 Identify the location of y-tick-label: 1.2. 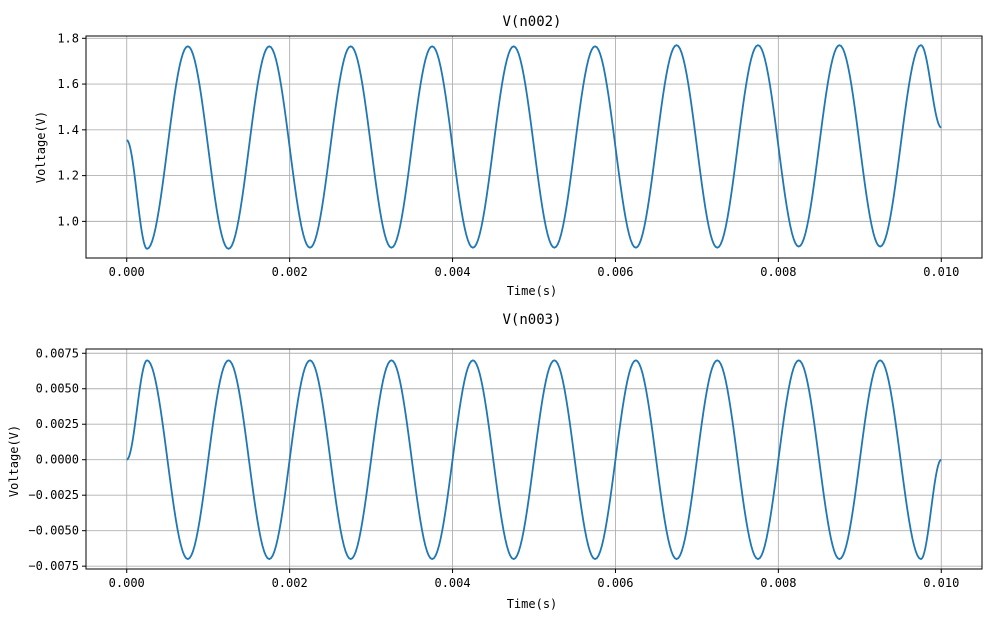
(68, 176).